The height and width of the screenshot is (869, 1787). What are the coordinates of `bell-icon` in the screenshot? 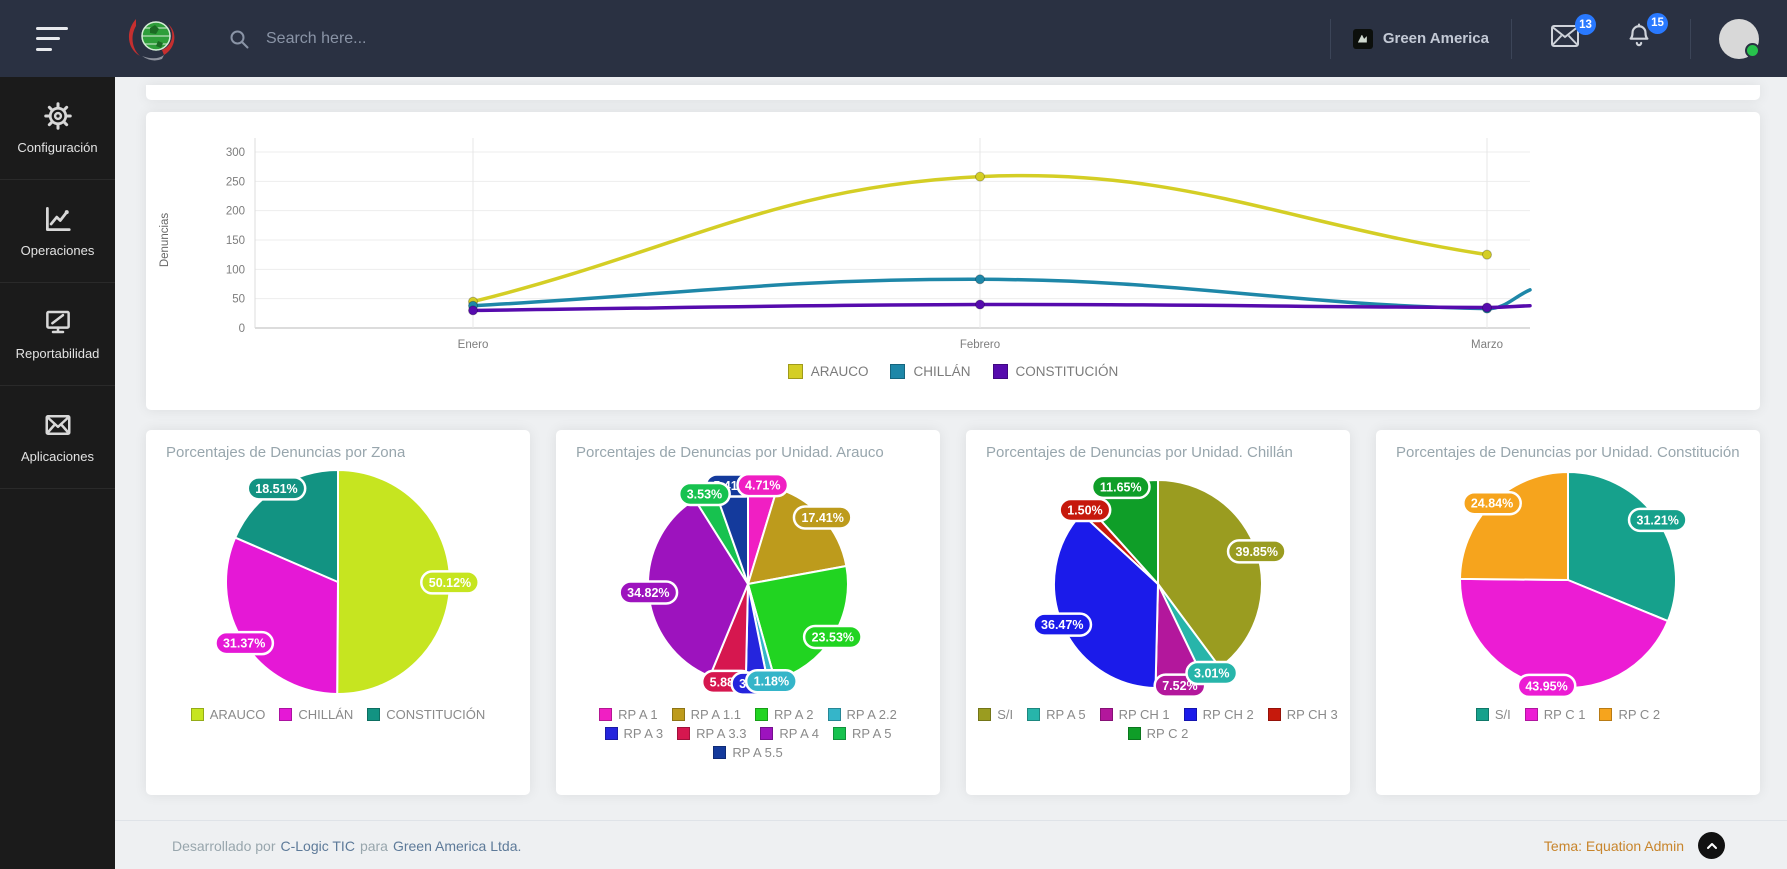 It's located at (1639, 34).